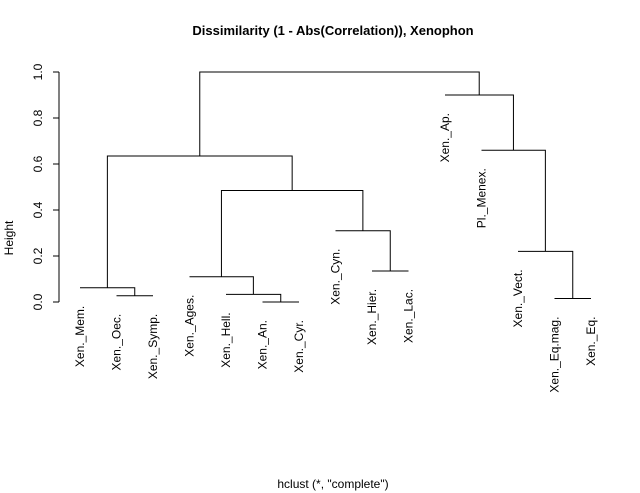  Describe the element at coordinates (263, 344) in the screenshot. I see `leaf-label: Xen._An.` at that location.